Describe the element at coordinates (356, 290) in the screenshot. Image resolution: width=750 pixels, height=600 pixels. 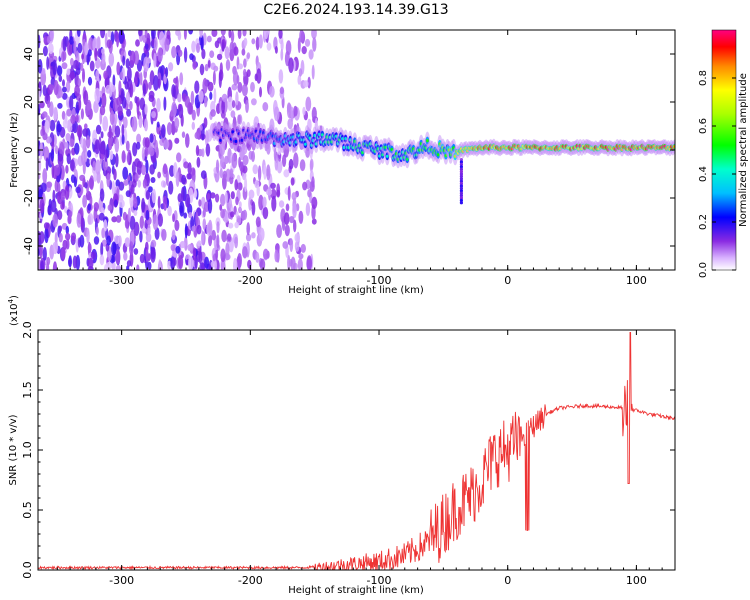
I see `spectrogram-xlabel: Height of straight line (km)` at that location.